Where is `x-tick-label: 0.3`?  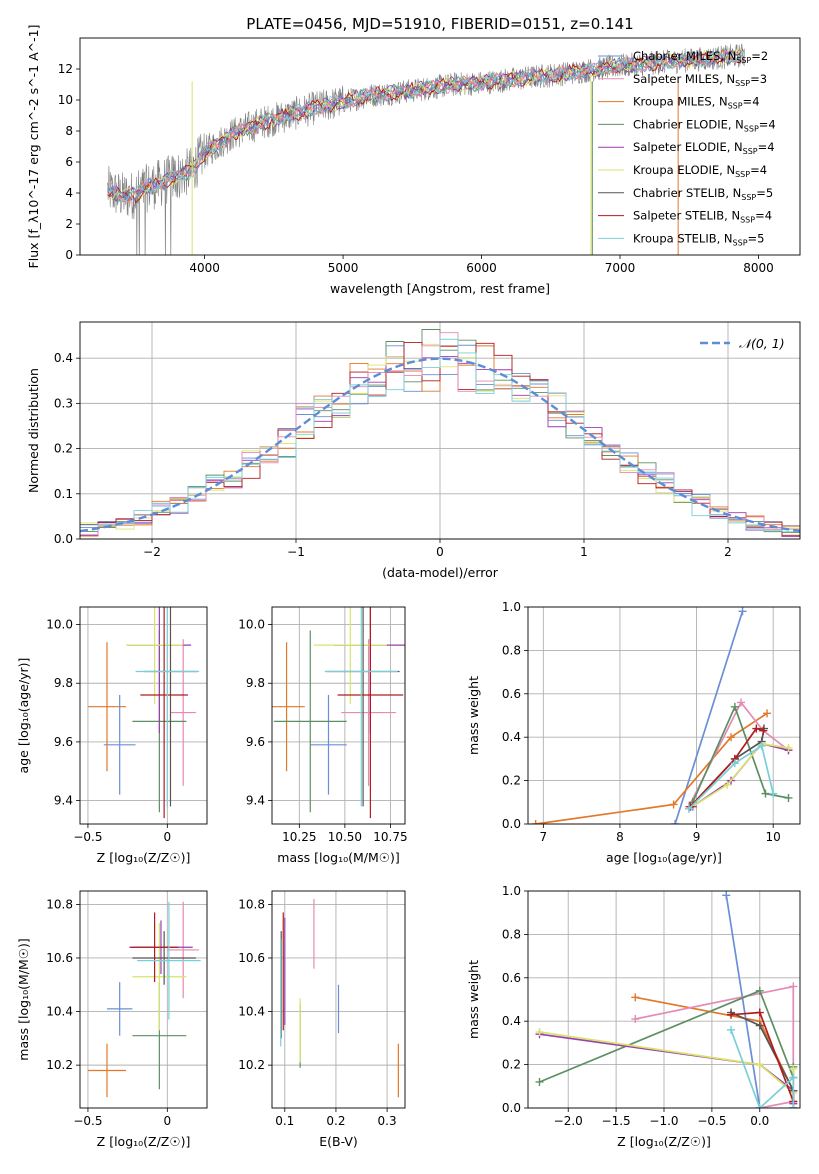
x-tick-label: 0.3 is located at coordinates (387, 1121).